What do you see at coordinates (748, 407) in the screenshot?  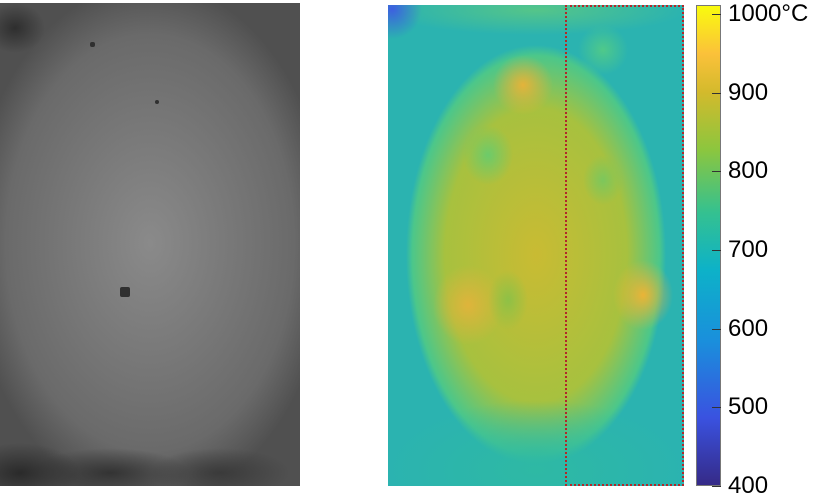 I see `colorbar-tick-label: 500` at bounding box center [748, 407].